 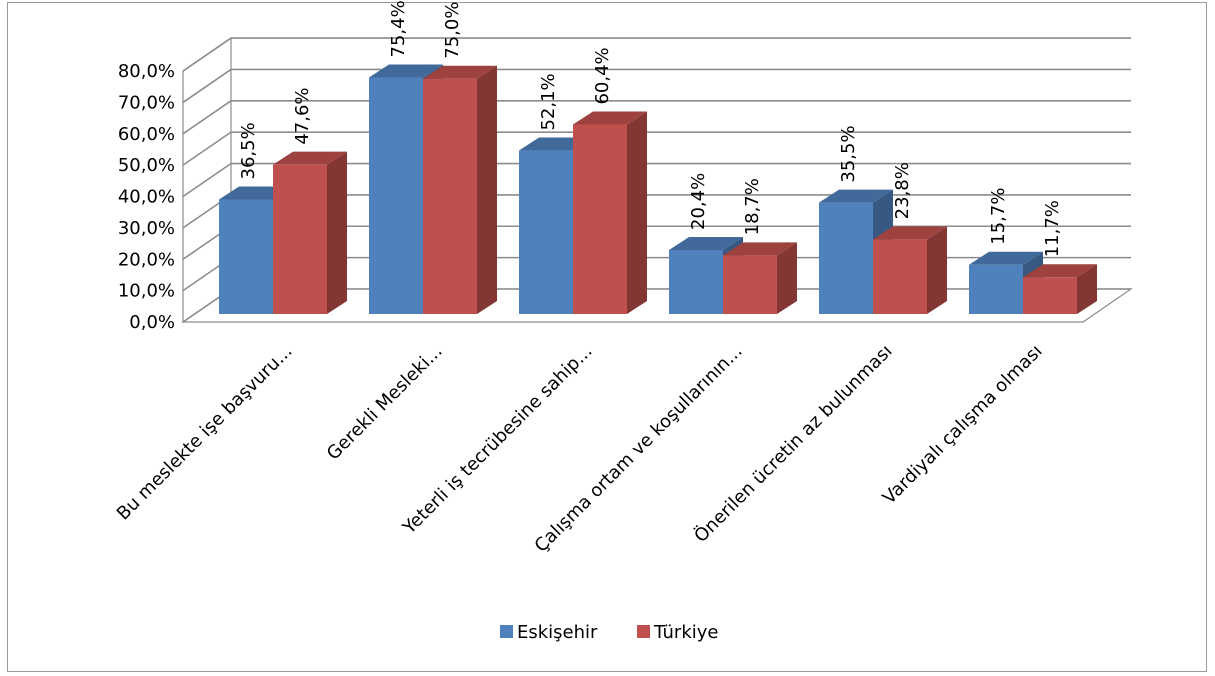 I want to click on legend-label: Türkiye, so click(x=686, y=632).